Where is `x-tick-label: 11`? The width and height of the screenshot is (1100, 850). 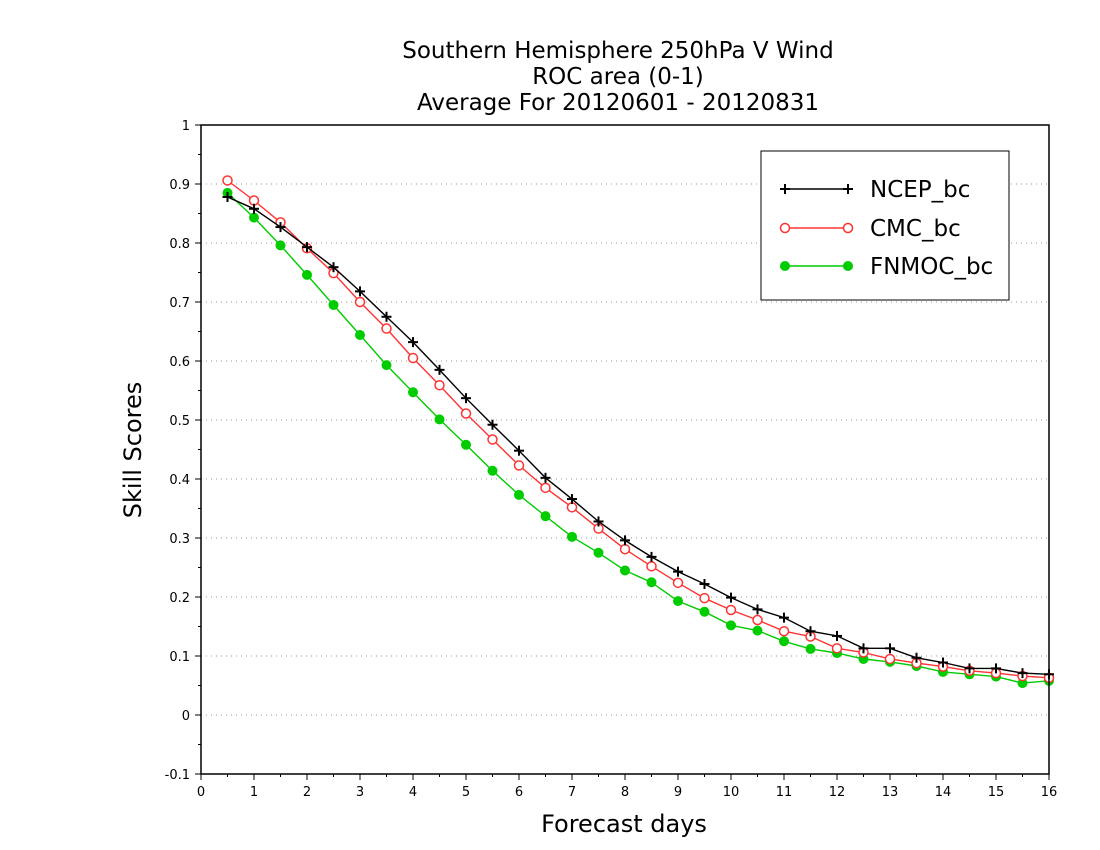
x-tick-label: 11 is located at coordinates (784, 792).